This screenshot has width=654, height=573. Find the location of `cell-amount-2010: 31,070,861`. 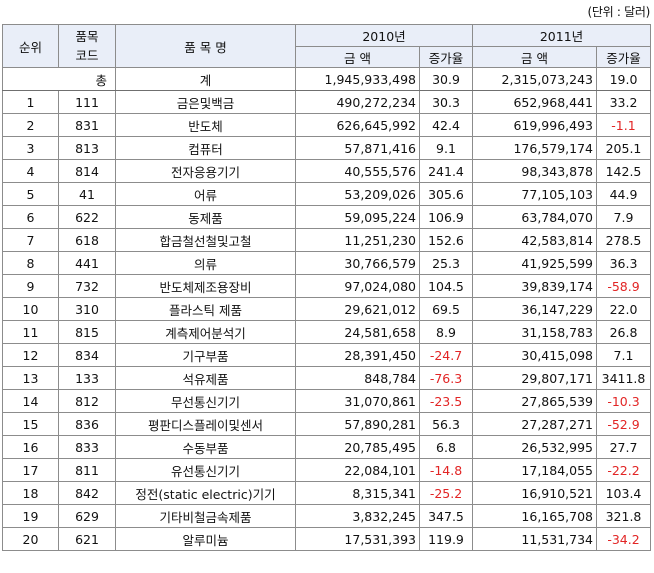

cell-amount-2010: 31,070,861 is located at coordinates (357, 401).